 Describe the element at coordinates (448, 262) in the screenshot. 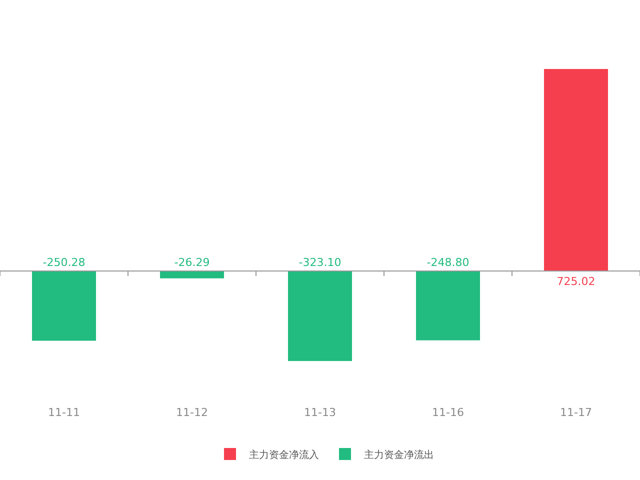

I see `data-label: -248.80` at that location.